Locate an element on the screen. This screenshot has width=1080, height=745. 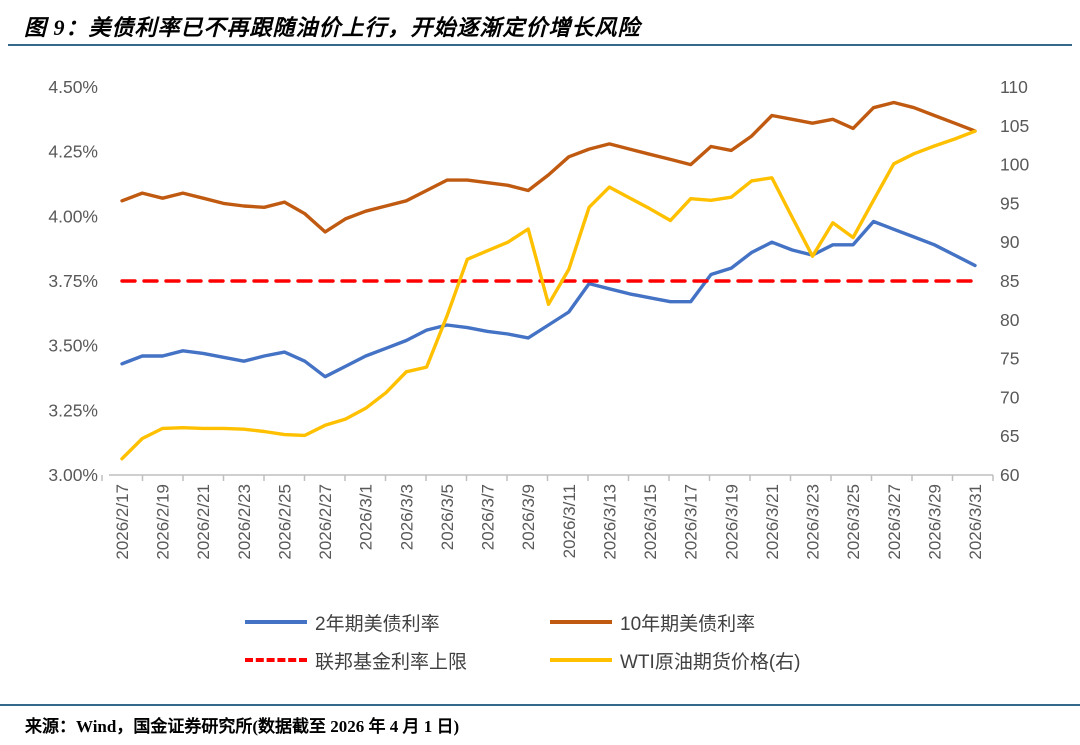
svg-text: 80 is located at coordinates (1010, 320).